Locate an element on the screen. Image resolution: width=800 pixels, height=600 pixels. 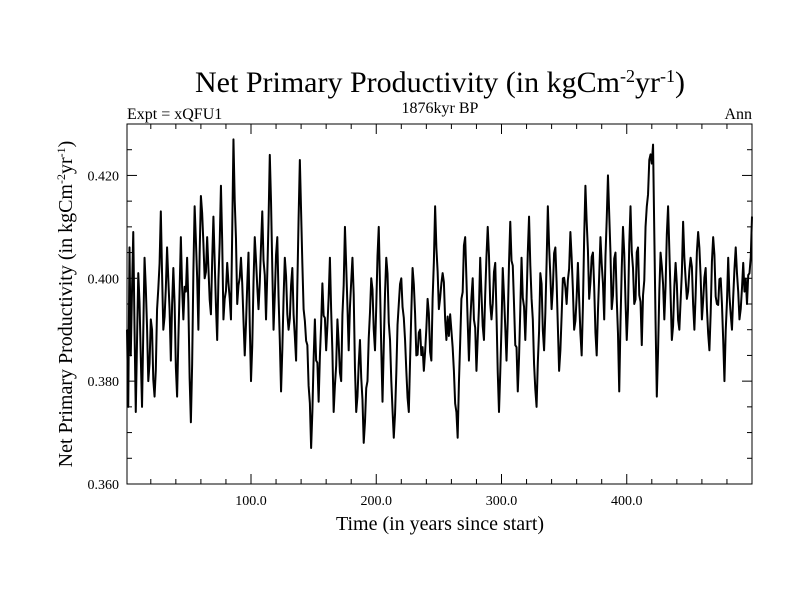
y-tick-label: 0.380 is located at coordinates (104, 382).